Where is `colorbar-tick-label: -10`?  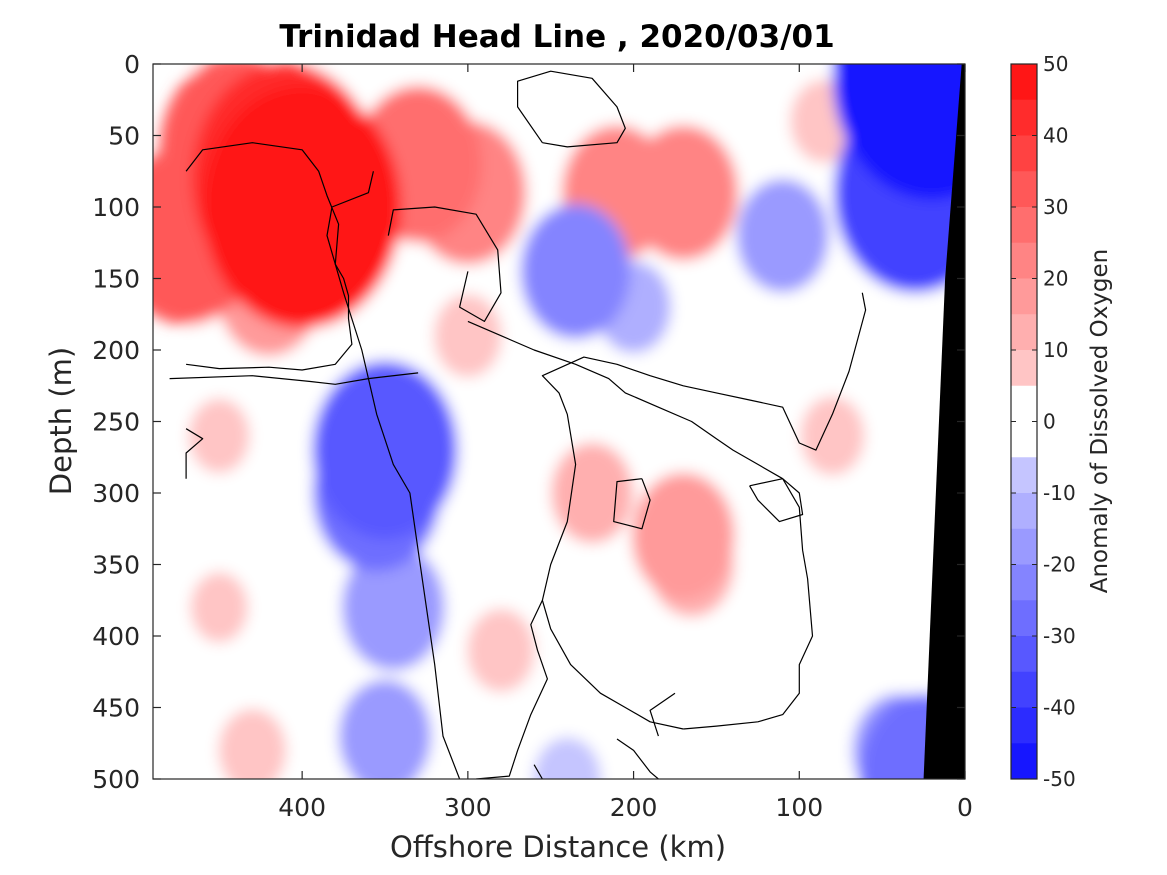 colorbar-tick-label: -10 is located at coordinates (1059, 493).